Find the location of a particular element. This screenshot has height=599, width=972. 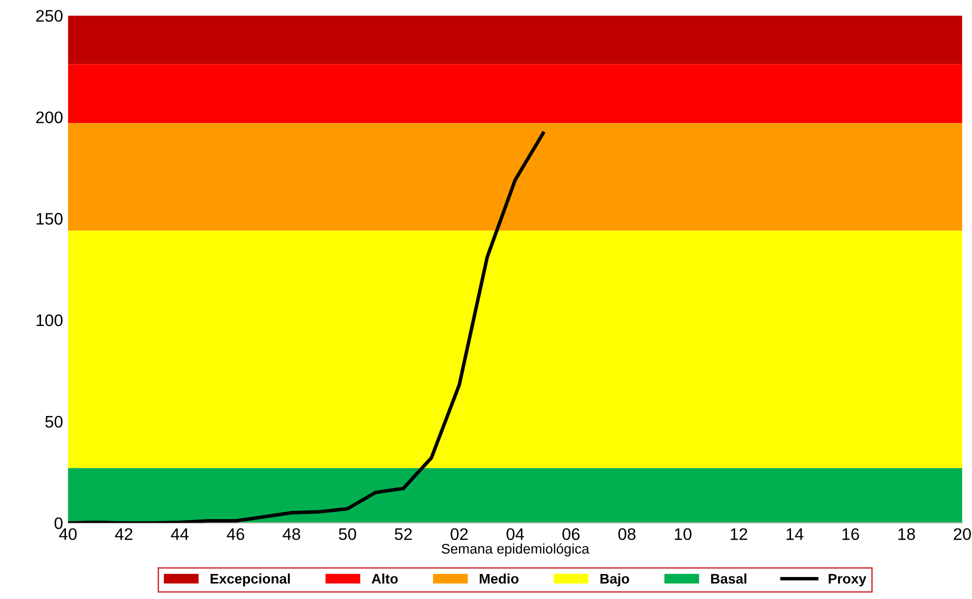

x-axis-title: Semana epidemiológica is located at coordinates (516, 549).